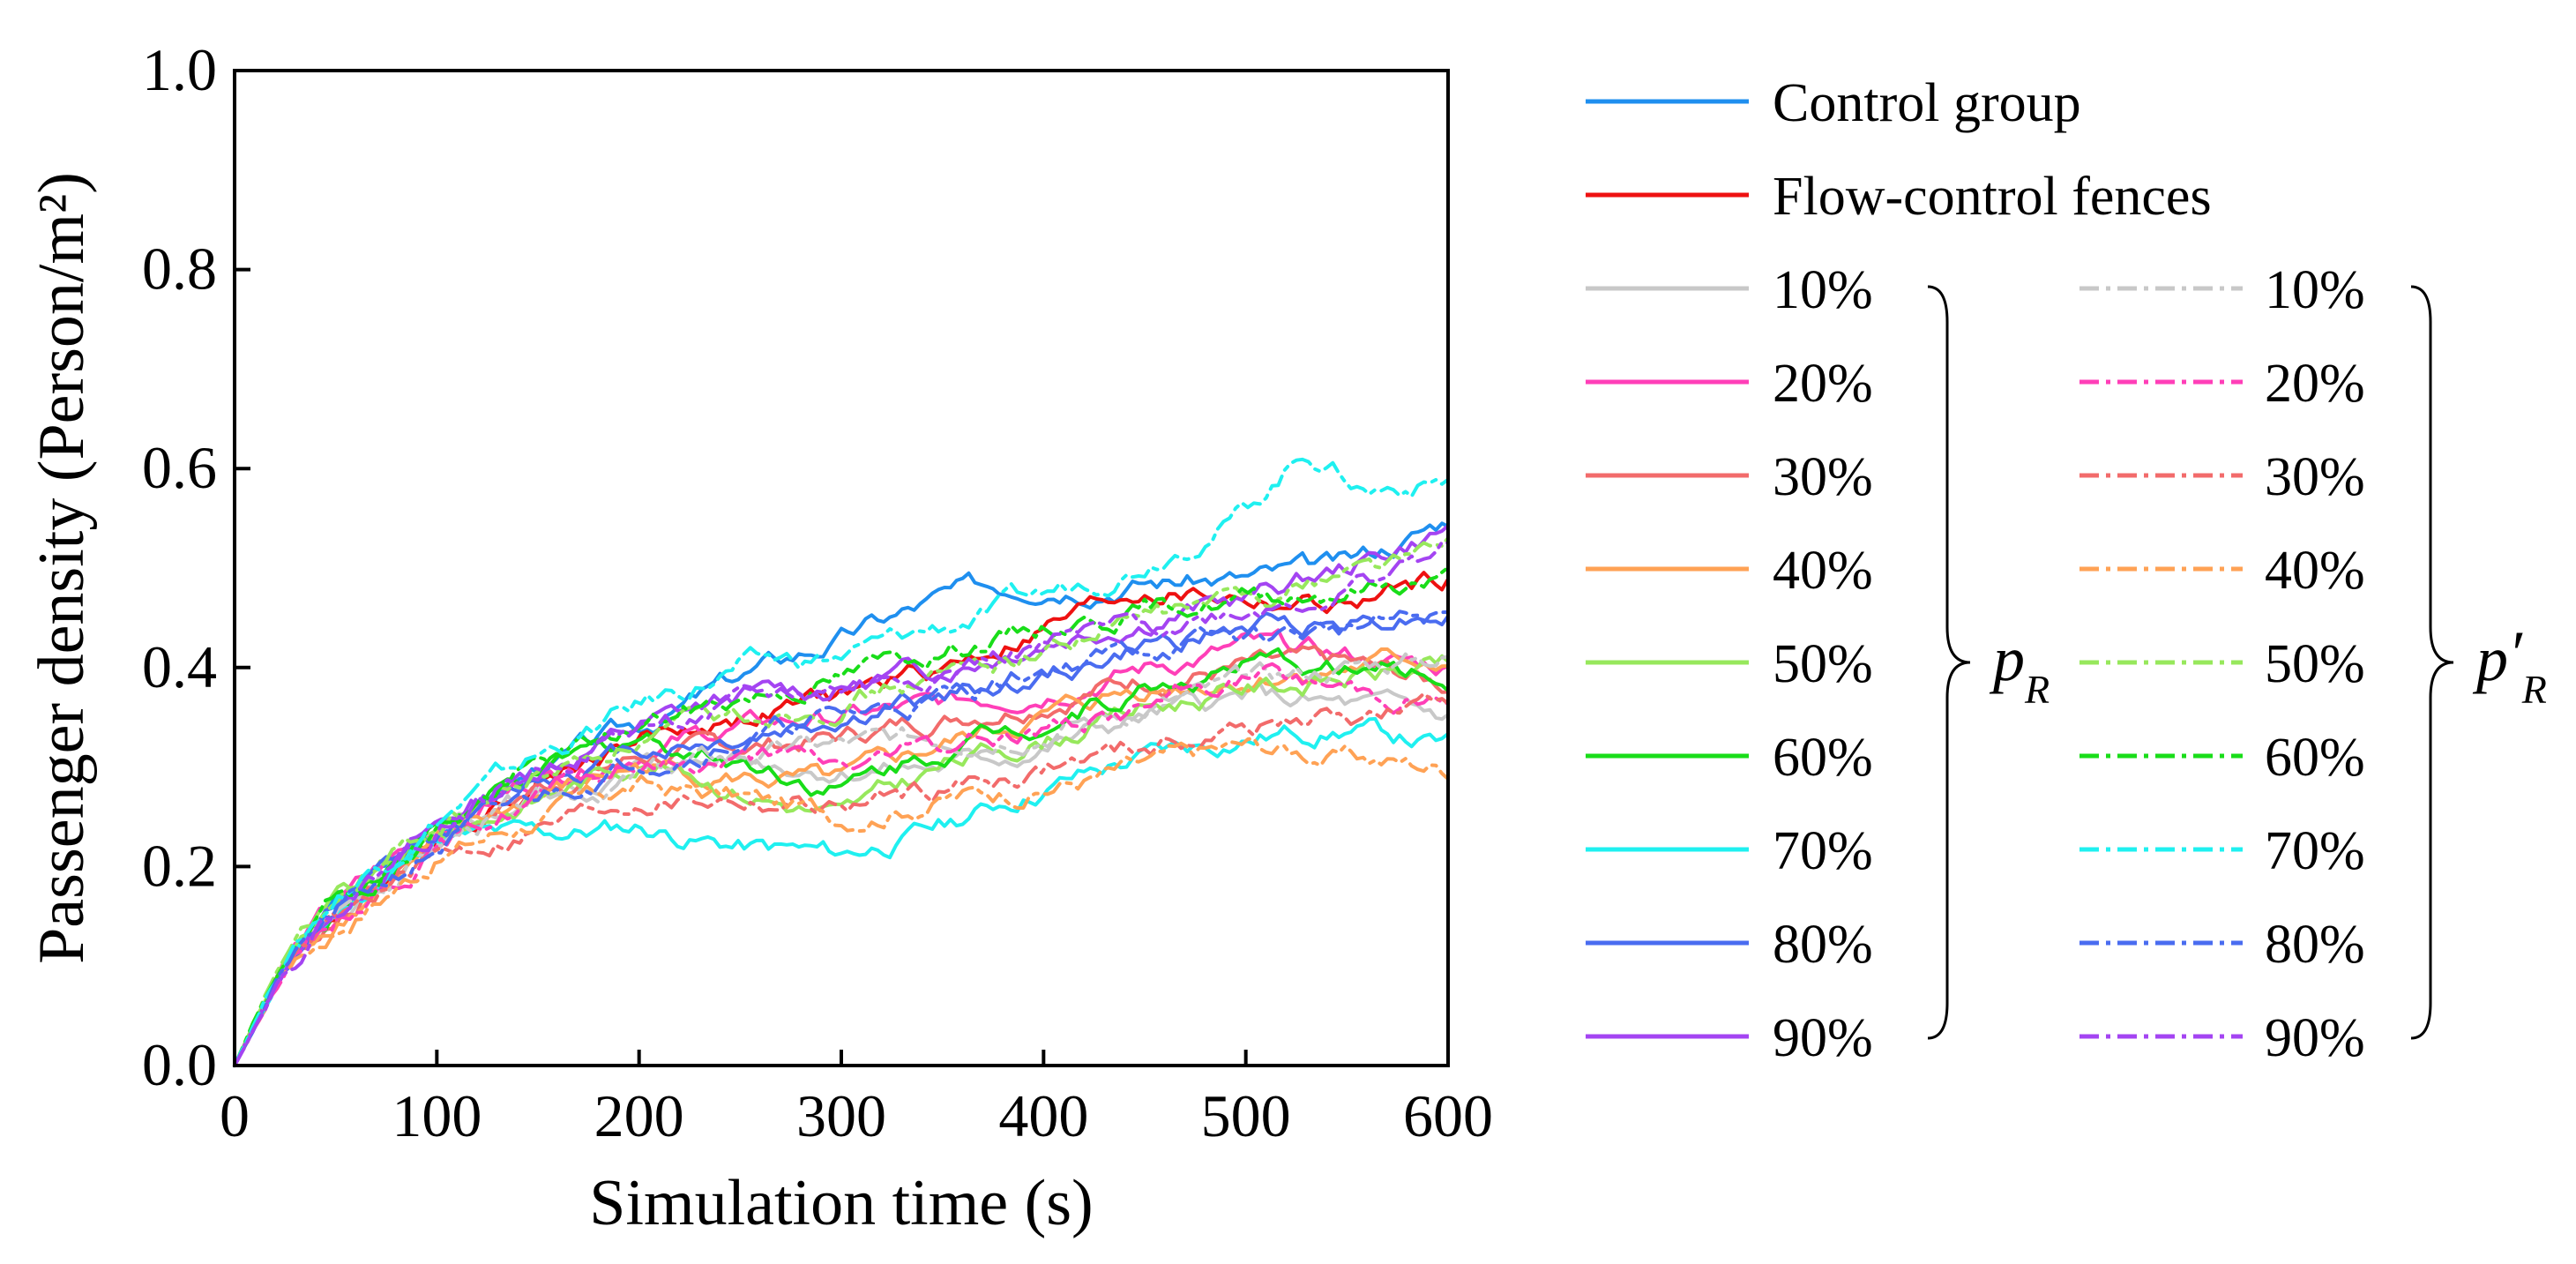  What do you see at coordinates (841, 1115) in the screenshot?
I see `x-tick-label: 300` at bounding box center [841, 1115].